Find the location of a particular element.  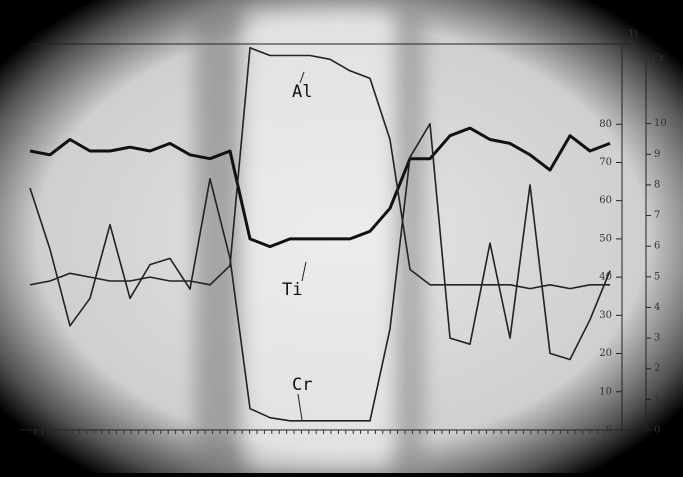

y-tick-label: 20 is located at coordinates (605, 353).